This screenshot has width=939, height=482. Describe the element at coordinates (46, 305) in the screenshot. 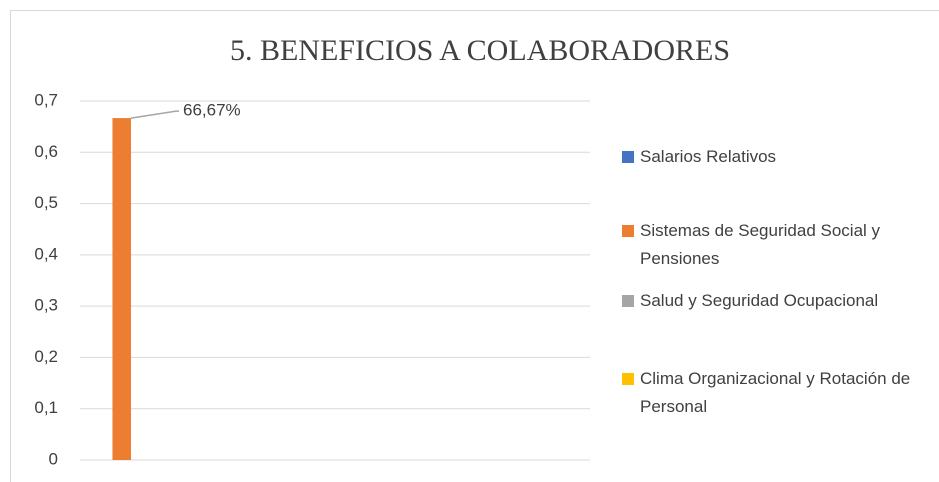

I see `y-tick-label: 0,3` at that location.